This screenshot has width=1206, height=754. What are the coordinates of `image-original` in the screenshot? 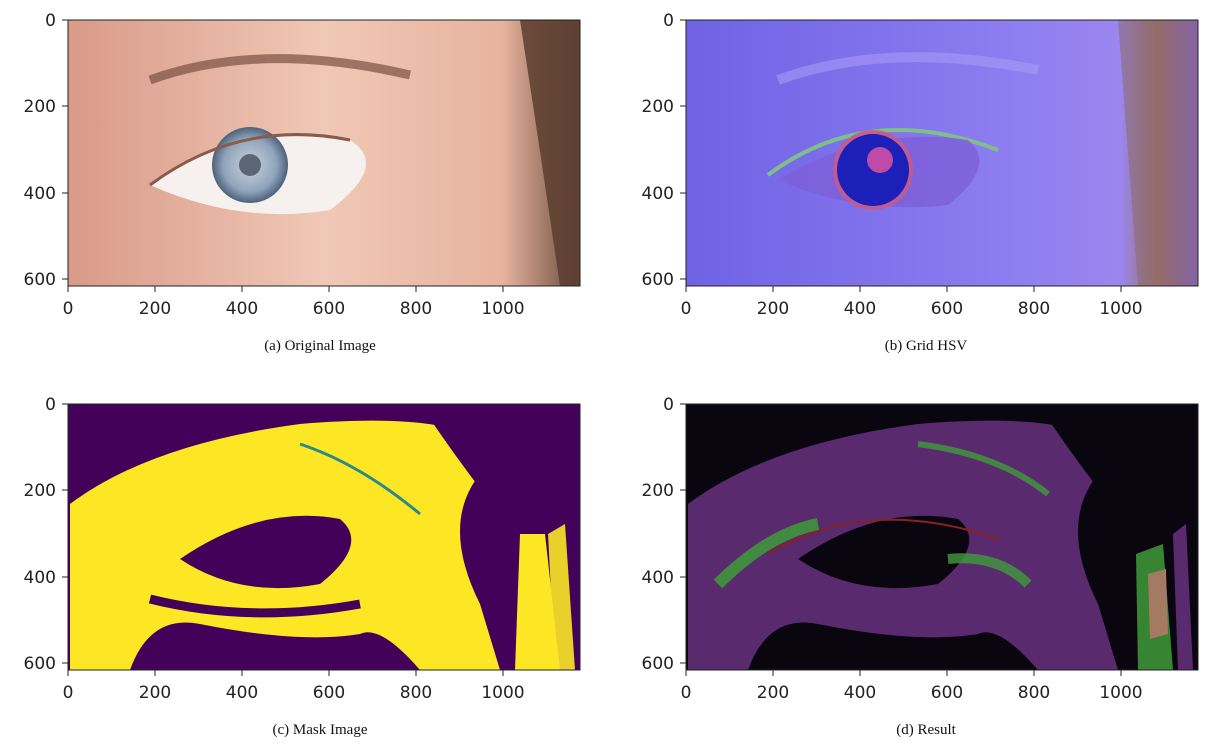 It's located at (324, 153).